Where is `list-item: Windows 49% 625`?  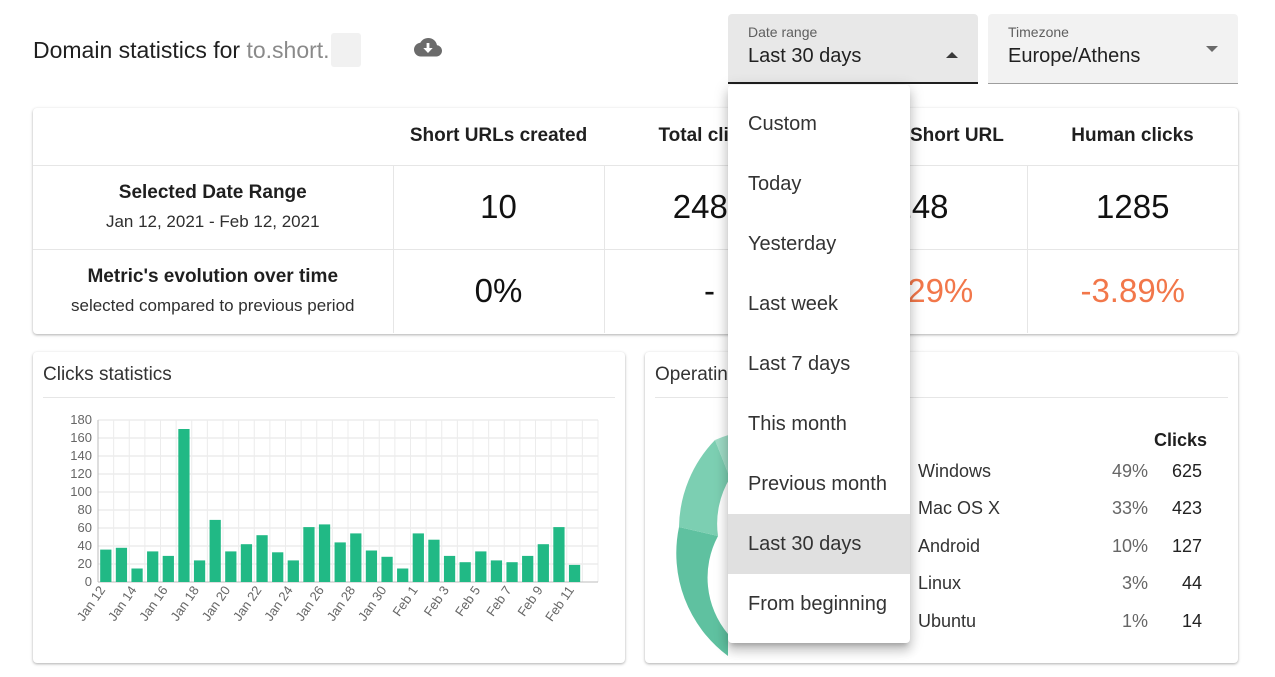 list-item: Windows 49% 625 is located at coordinates (1068, 476).